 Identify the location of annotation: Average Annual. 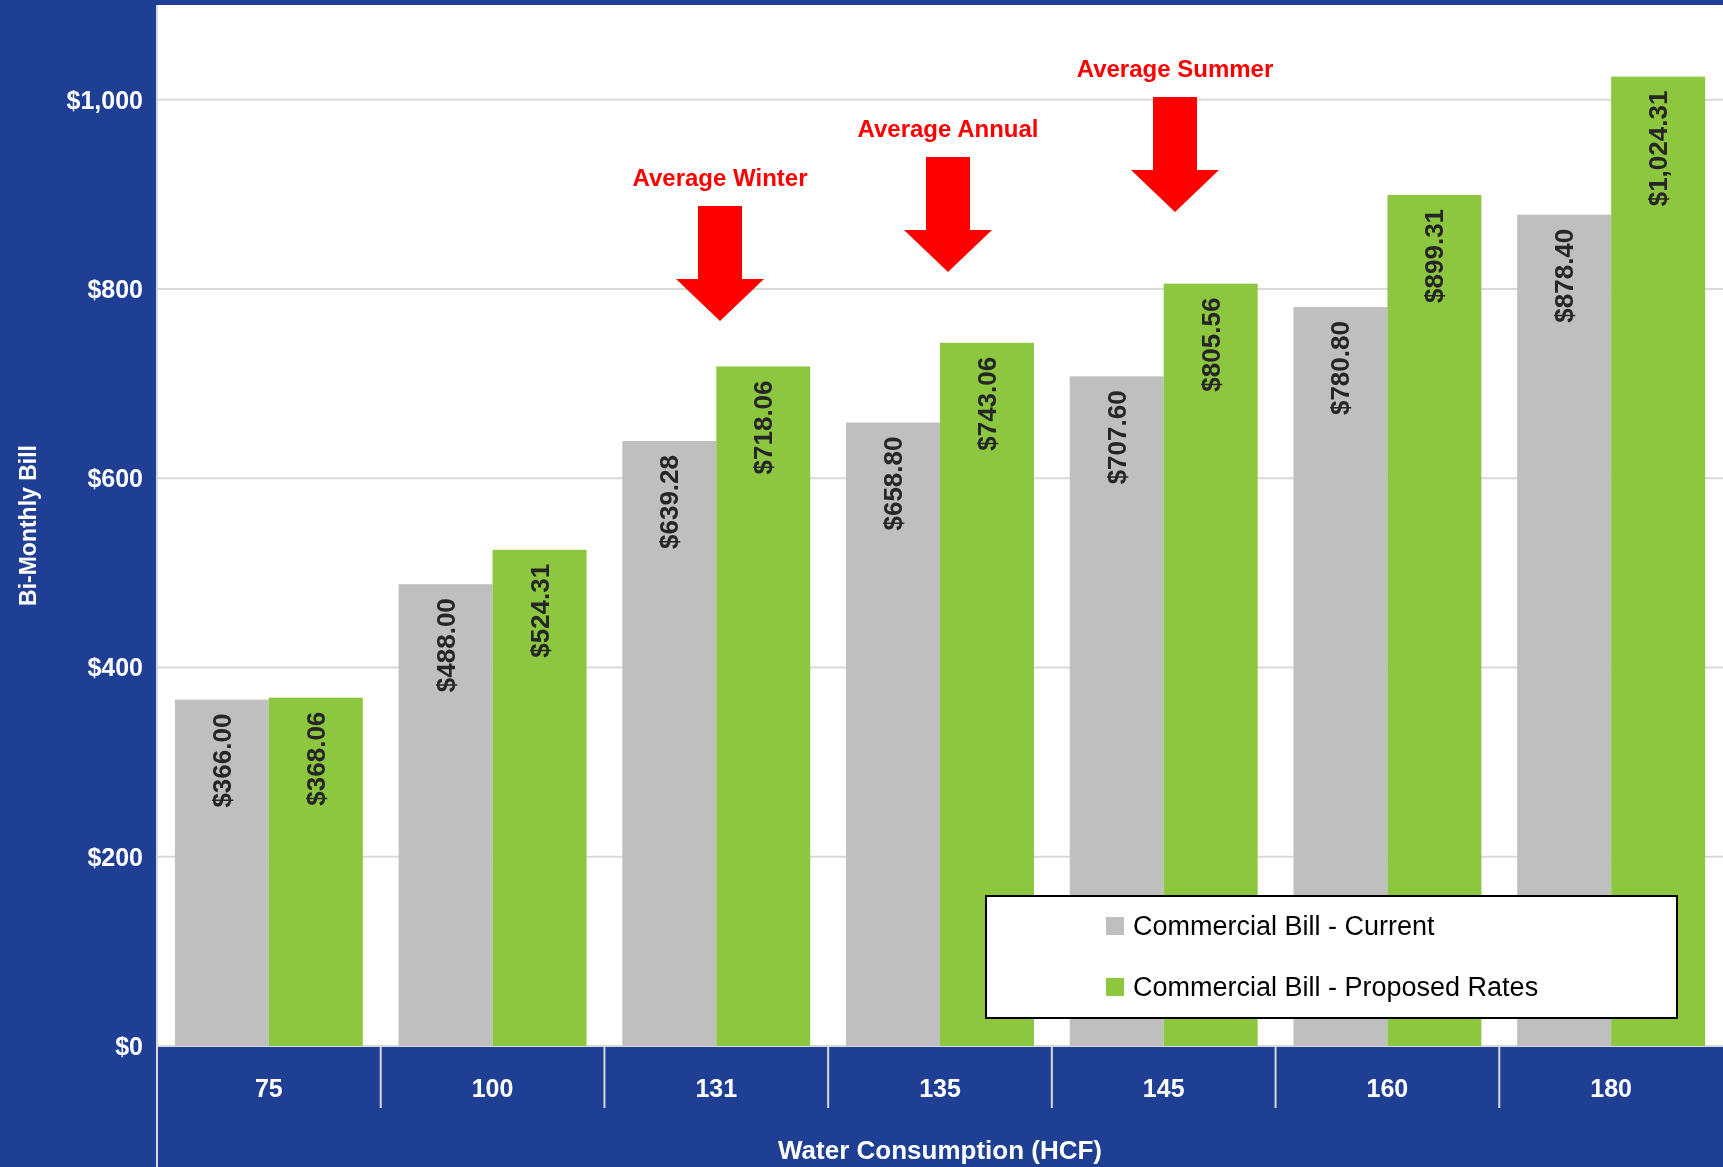
(948, 128).